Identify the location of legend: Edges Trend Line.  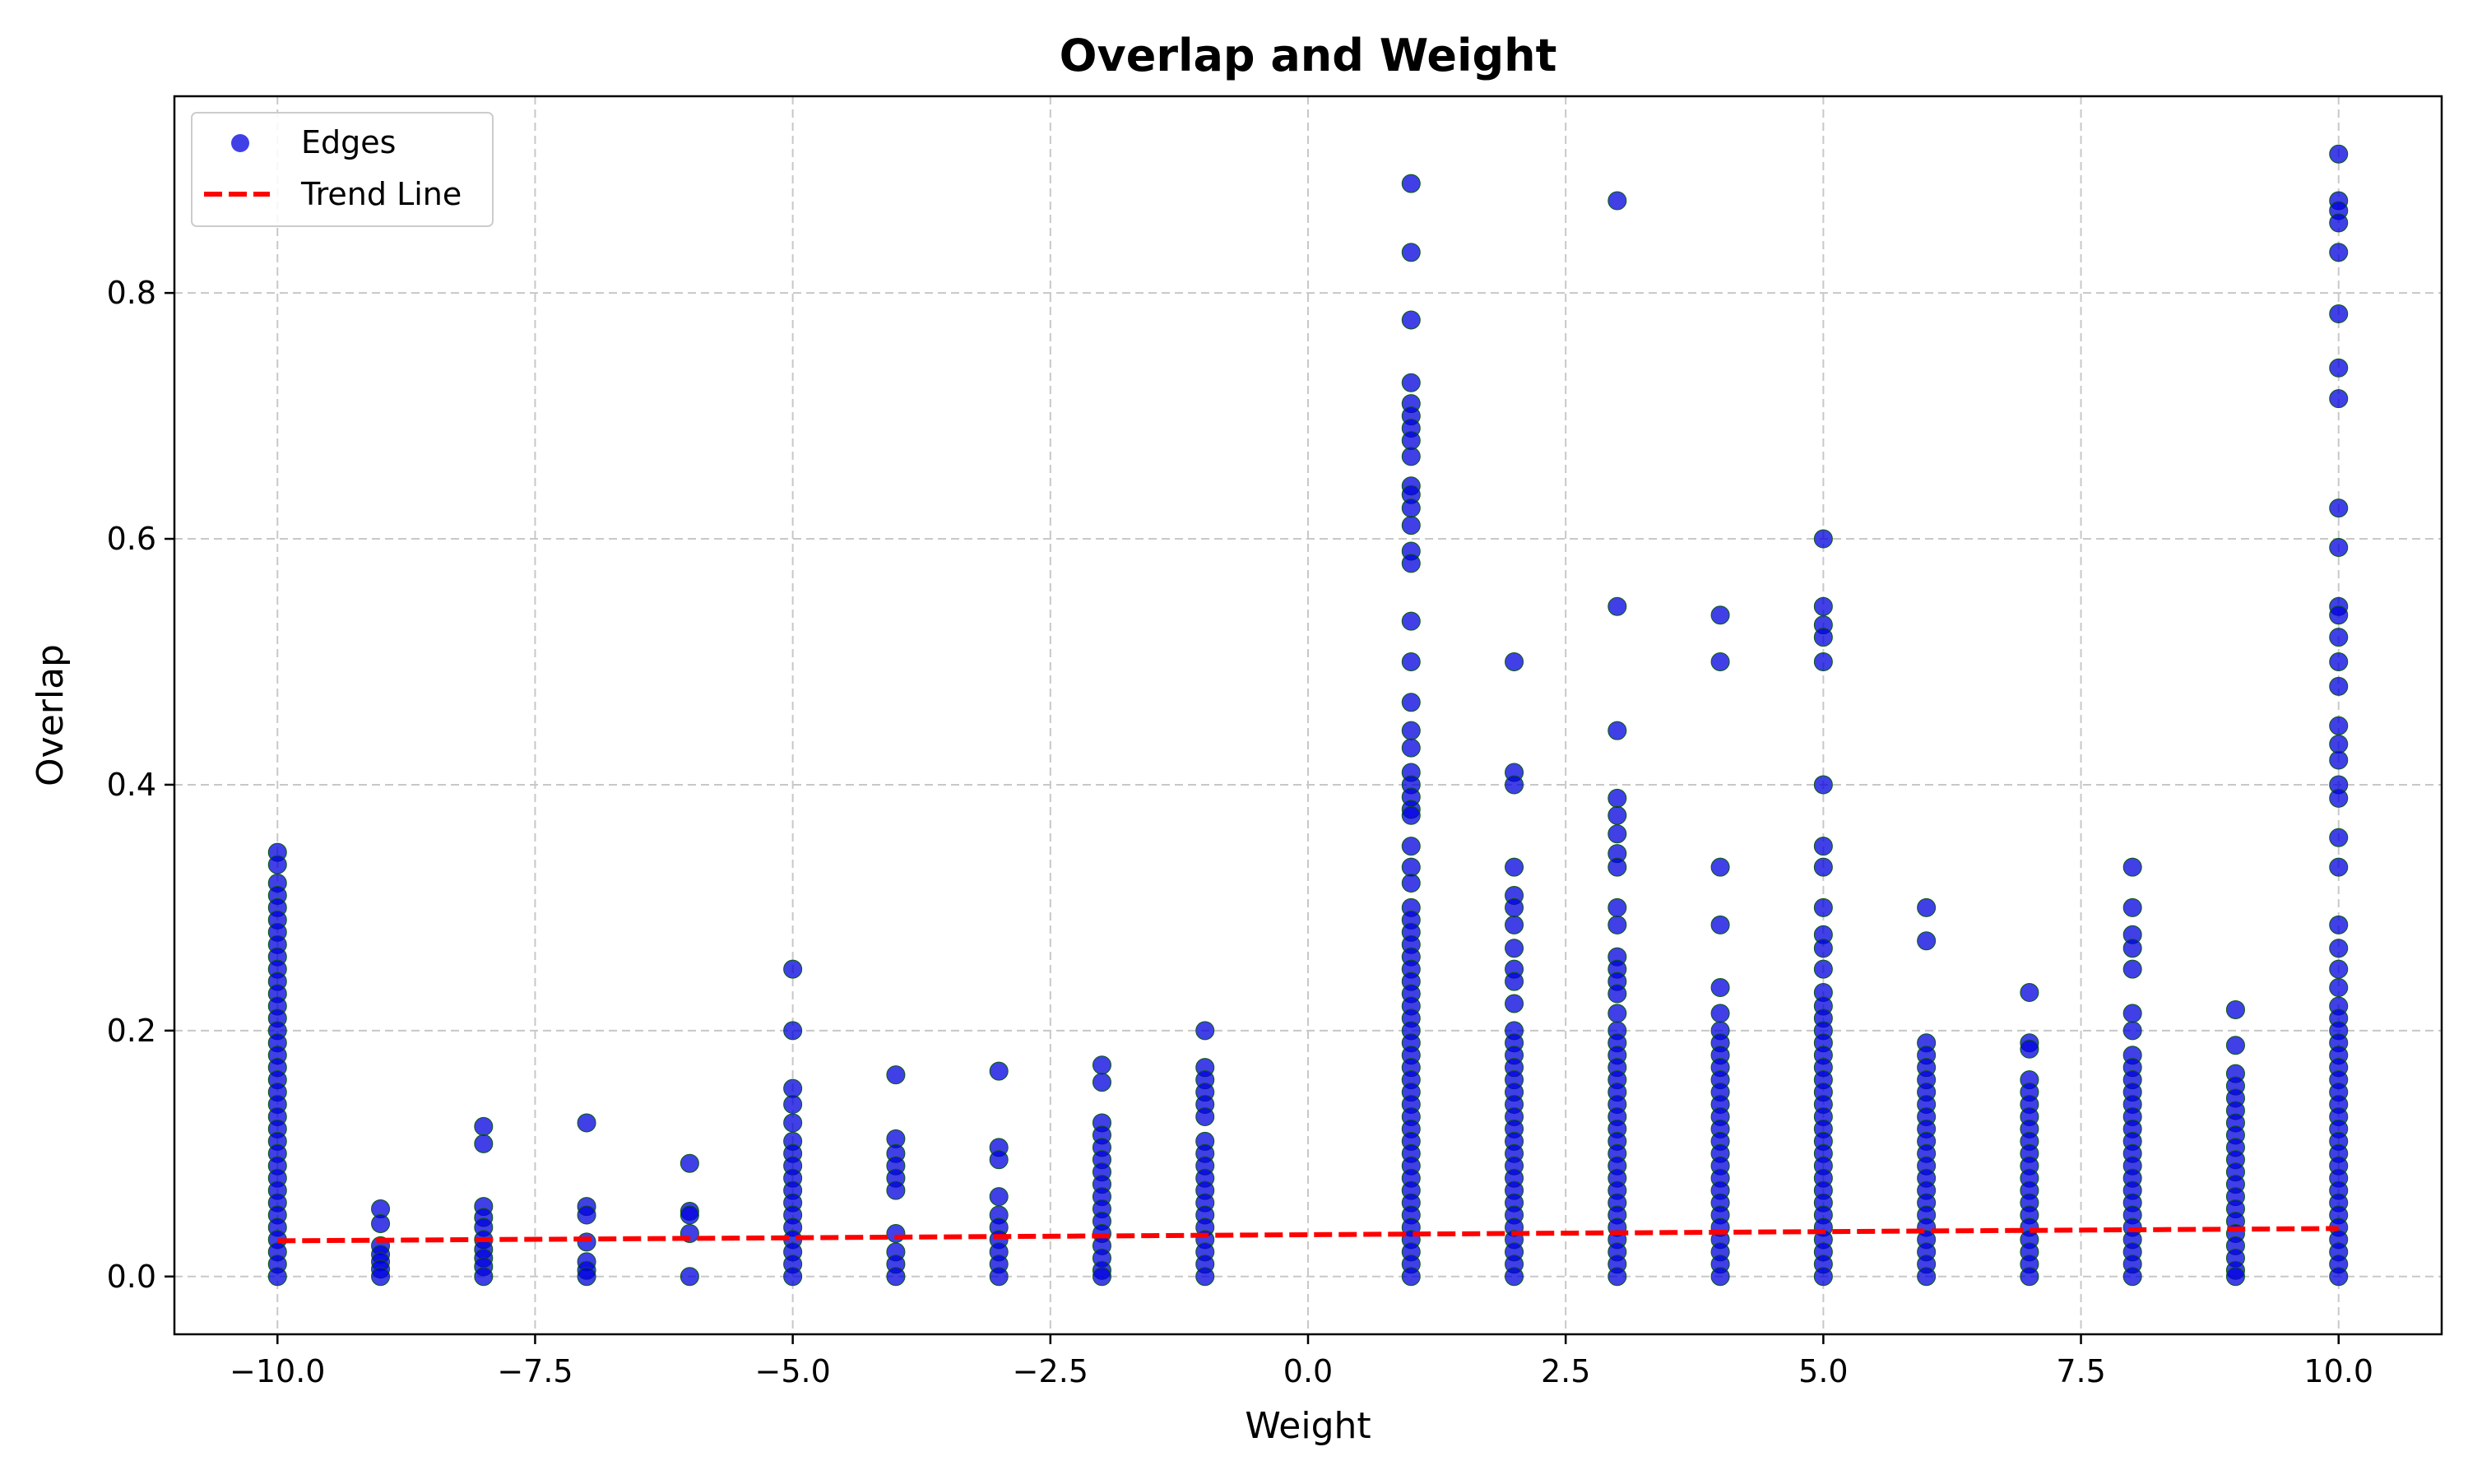
(342, 169).